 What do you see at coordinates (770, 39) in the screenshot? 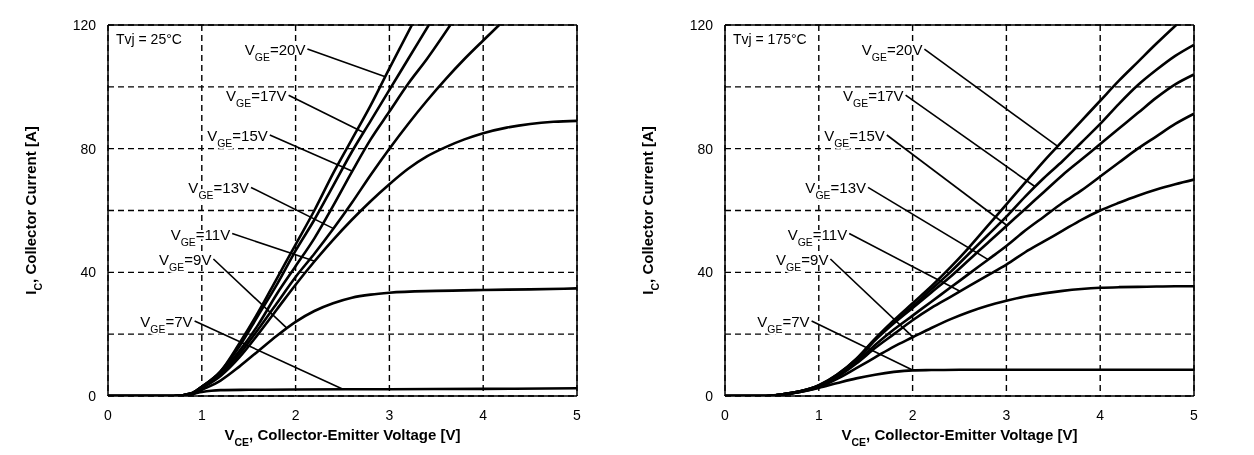
I see `annotation: Tvj = 175°C` at bounding box center [770, 39].